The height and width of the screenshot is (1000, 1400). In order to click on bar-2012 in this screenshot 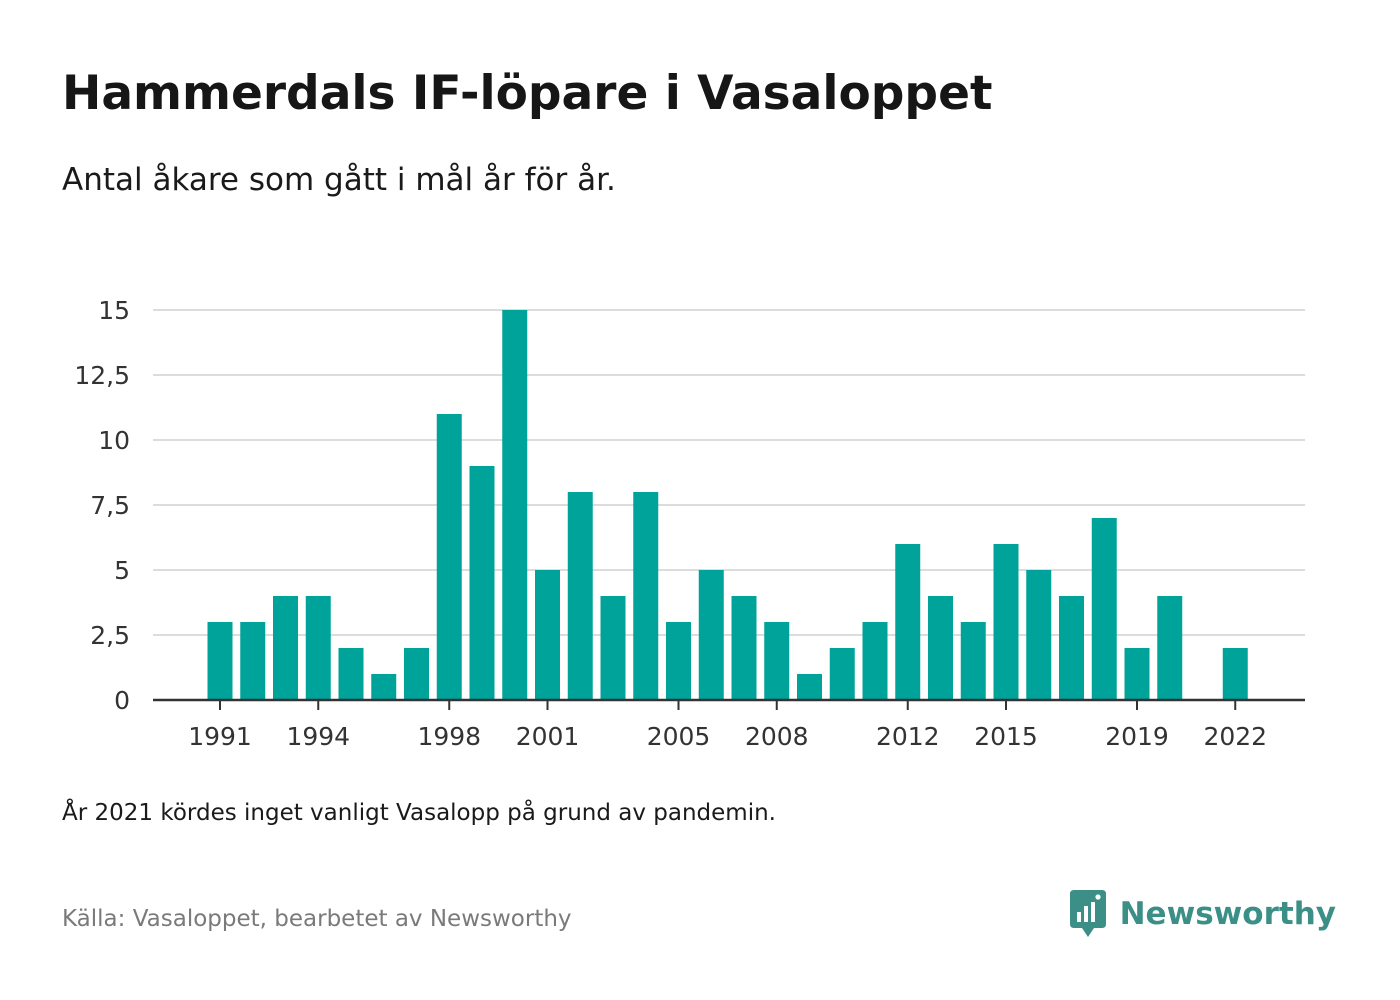, I will do `click(908, 622)`.